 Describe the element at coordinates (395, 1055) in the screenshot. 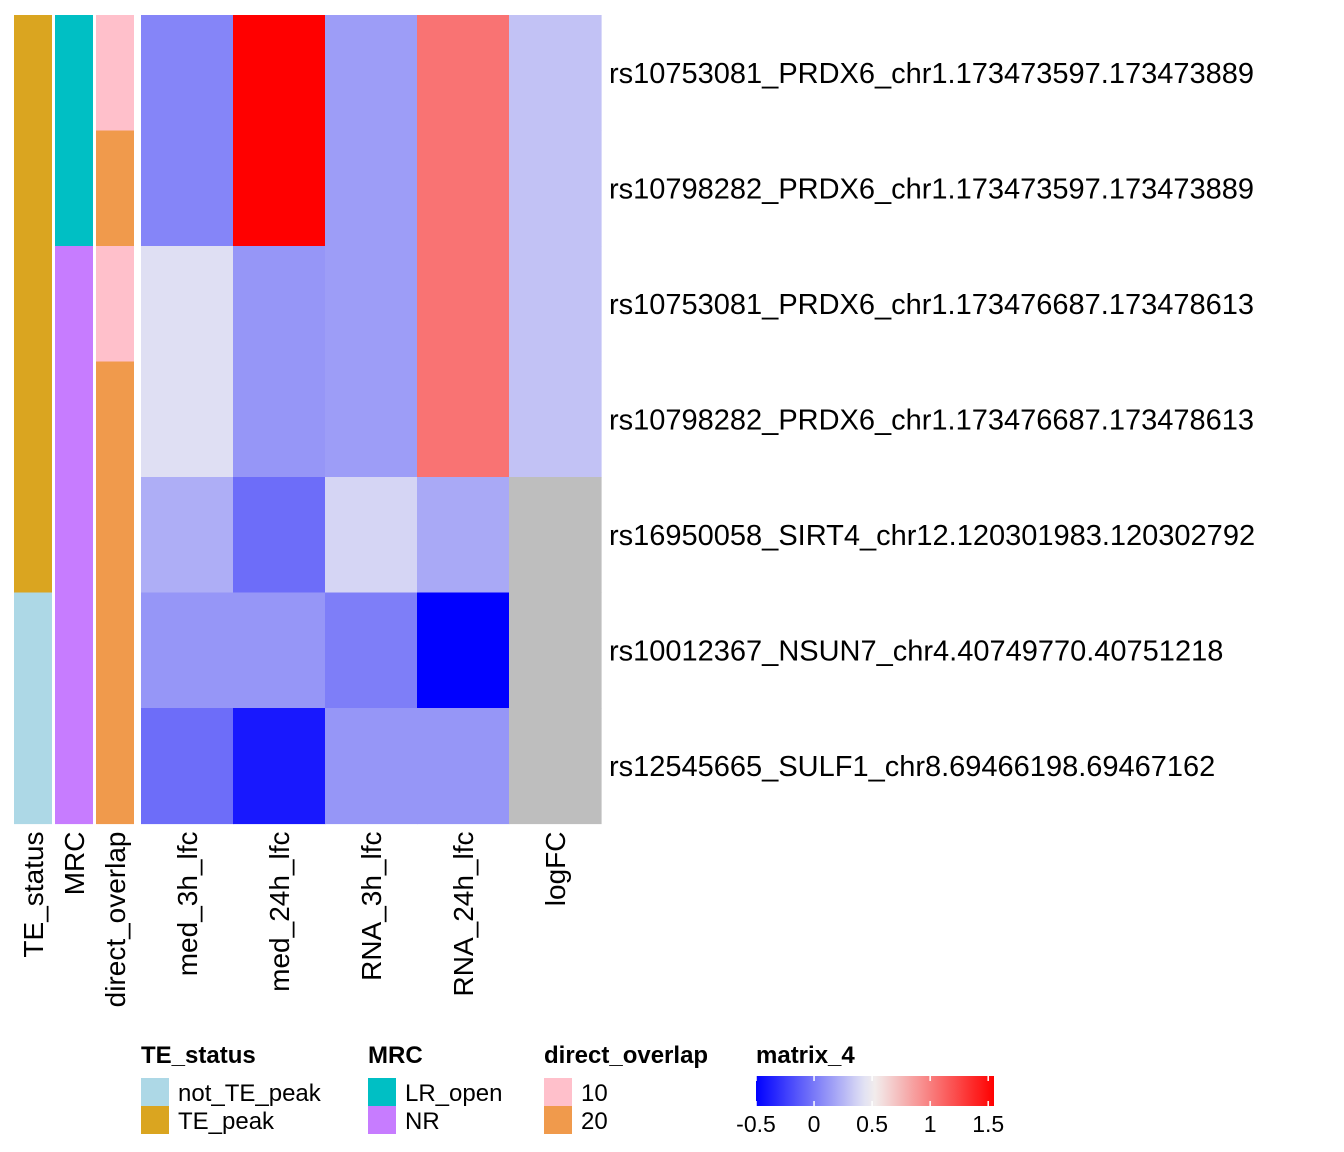

I see `legend-title: MRC` at that location.